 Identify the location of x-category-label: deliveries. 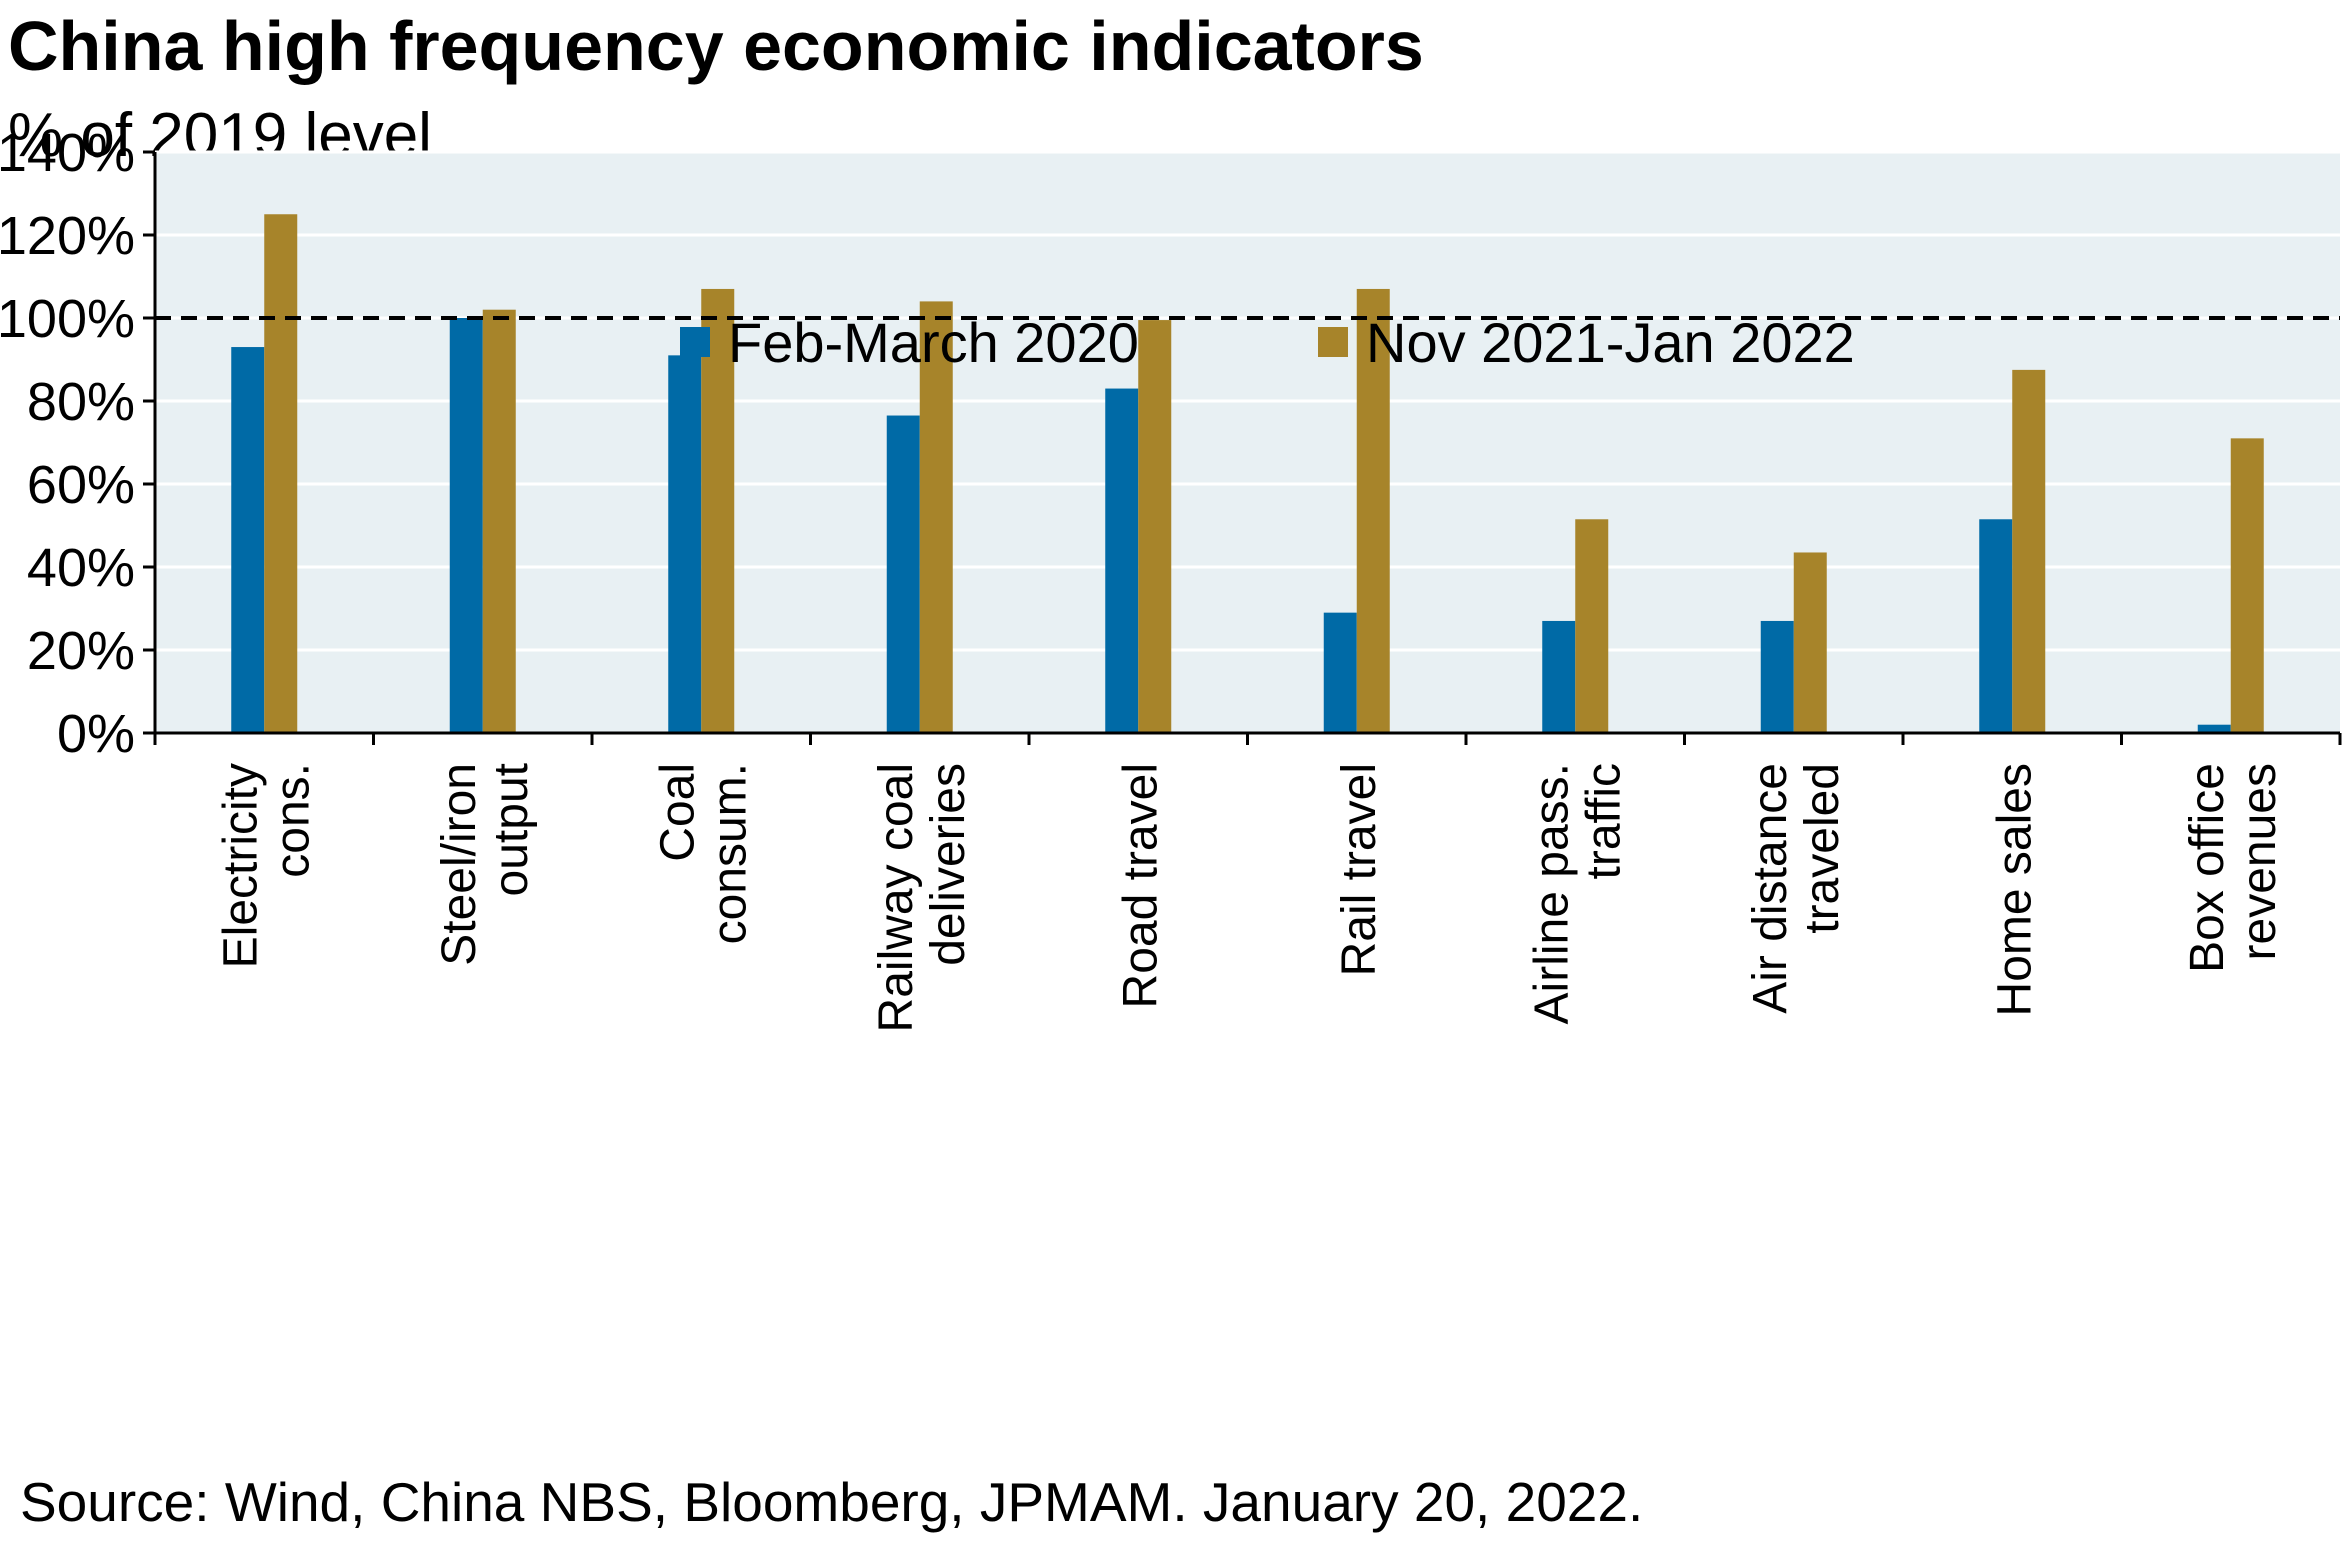
(948, 864).